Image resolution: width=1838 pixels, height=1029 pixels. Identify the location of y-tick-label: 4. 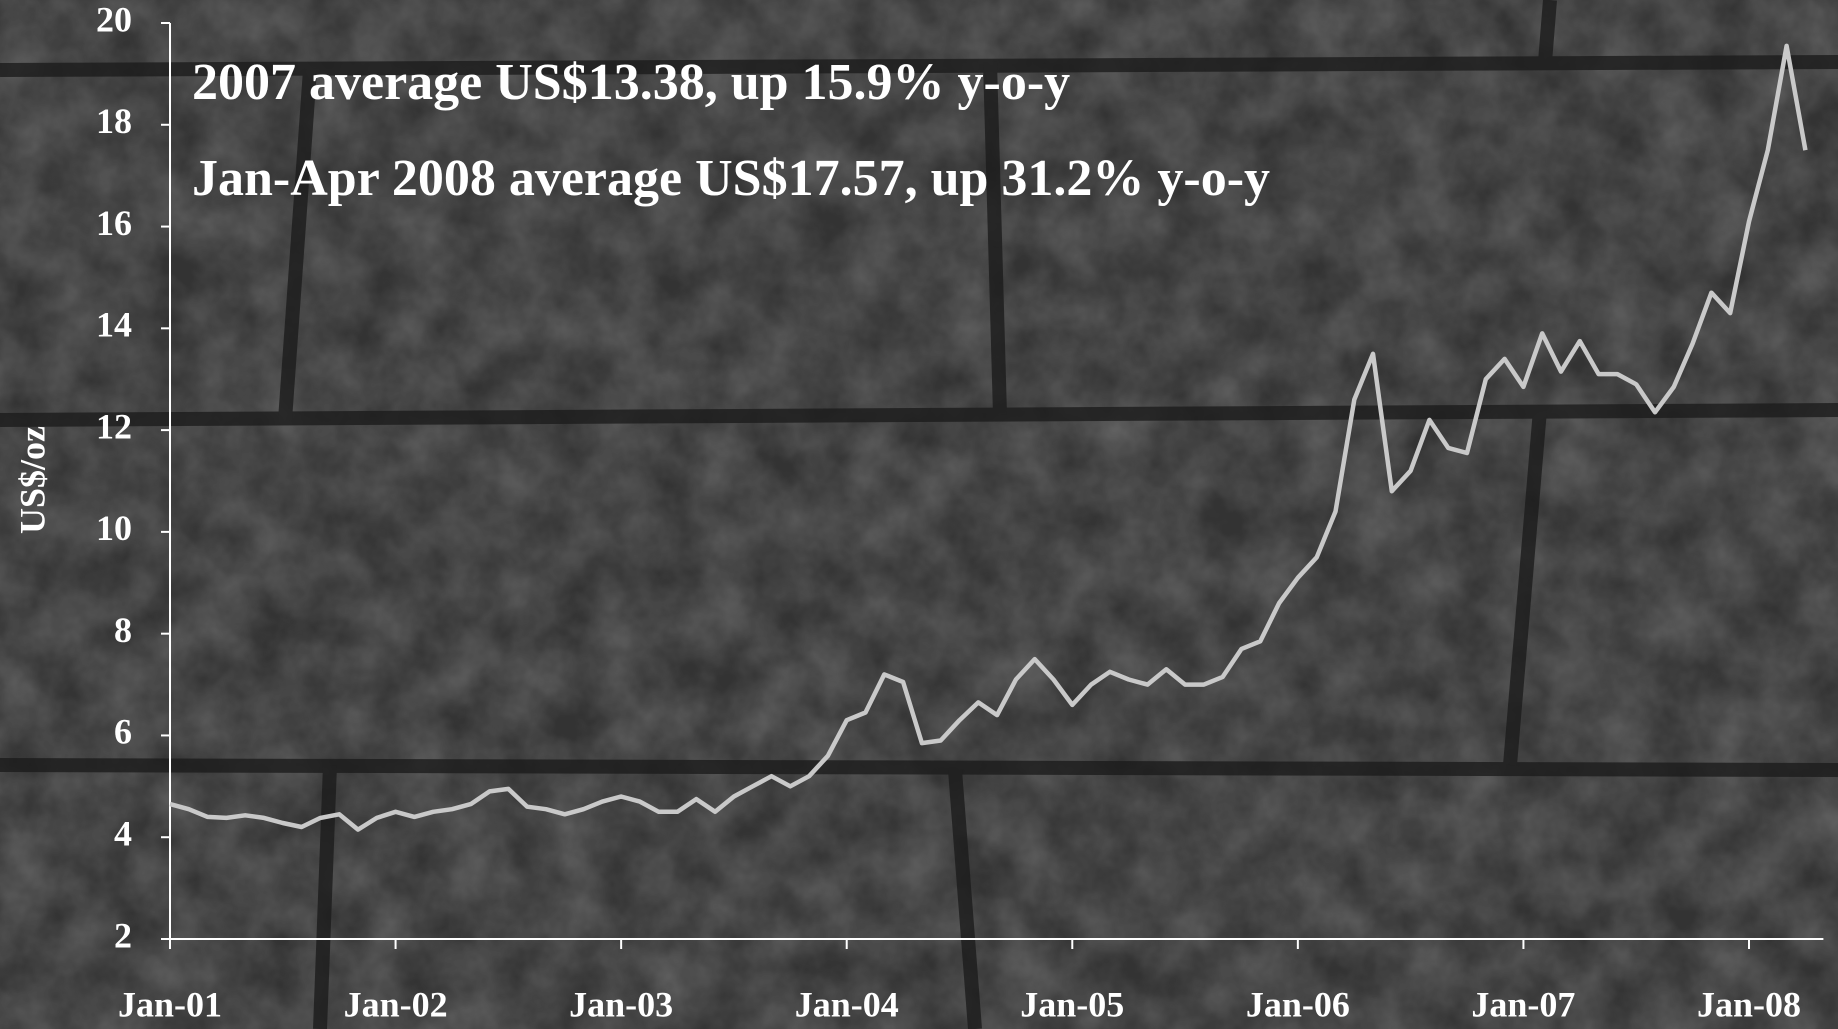
(123, 833).